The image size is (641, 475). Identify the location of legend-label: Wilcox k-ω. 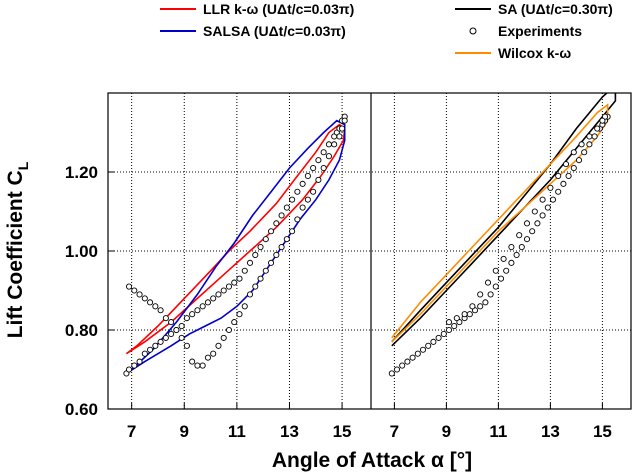
(534, 53).